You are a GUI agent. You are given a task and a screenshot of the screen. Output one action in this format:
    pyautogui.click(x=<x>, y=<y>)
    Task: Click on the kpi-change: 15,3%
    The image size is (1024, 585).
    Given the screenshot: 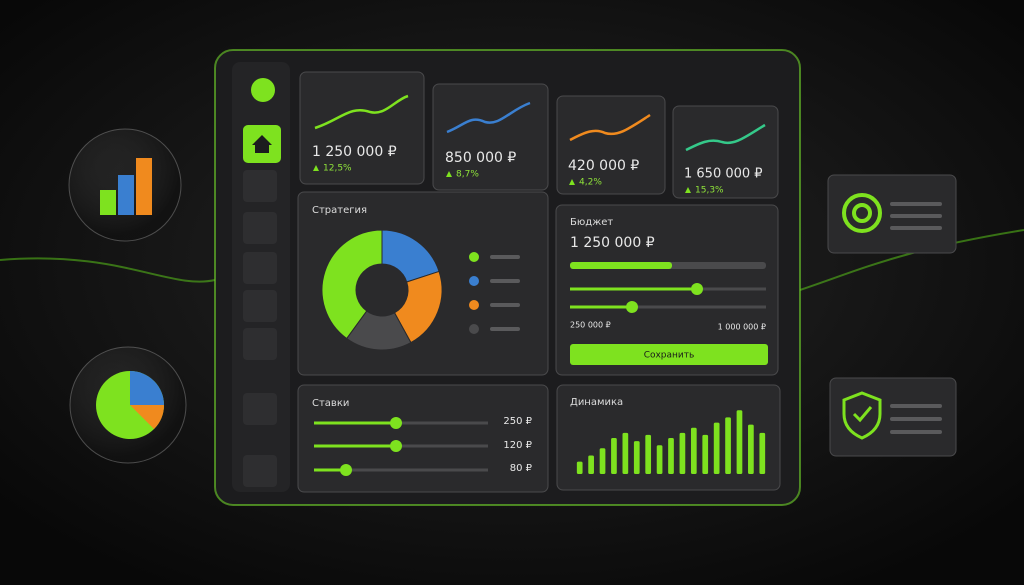 What is the action you would take?
    pyautogui.click(x=709, y=191)
    